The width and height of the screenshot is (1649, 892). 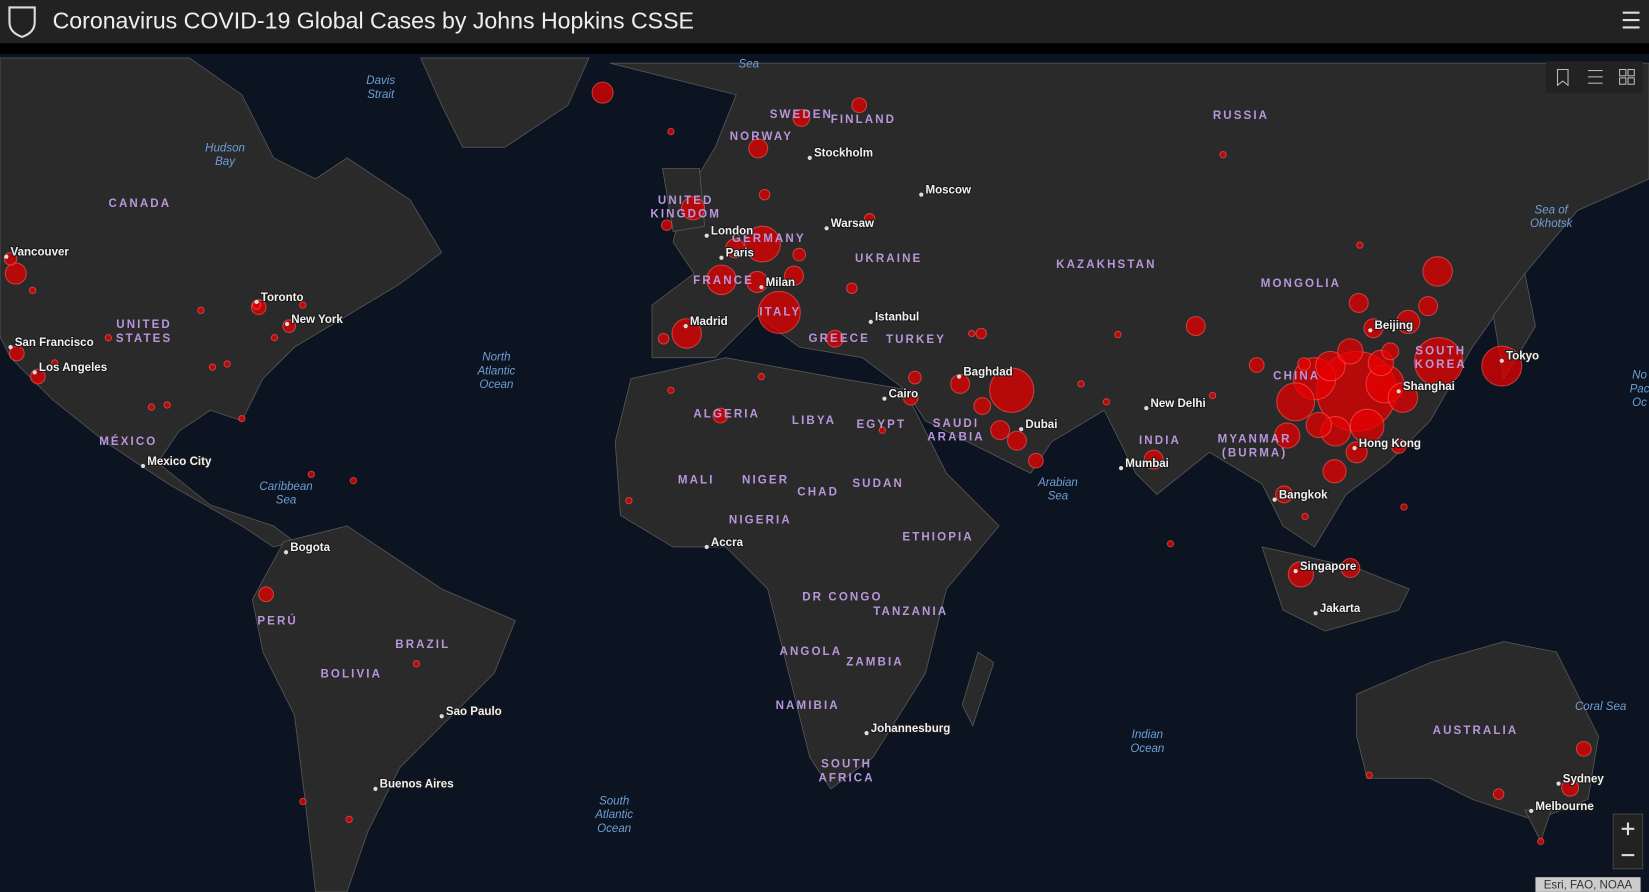 What do you see at coordinates (727, 543) in the screenshot?
I see `city-label: Accra` at bounding box center [727, 543].